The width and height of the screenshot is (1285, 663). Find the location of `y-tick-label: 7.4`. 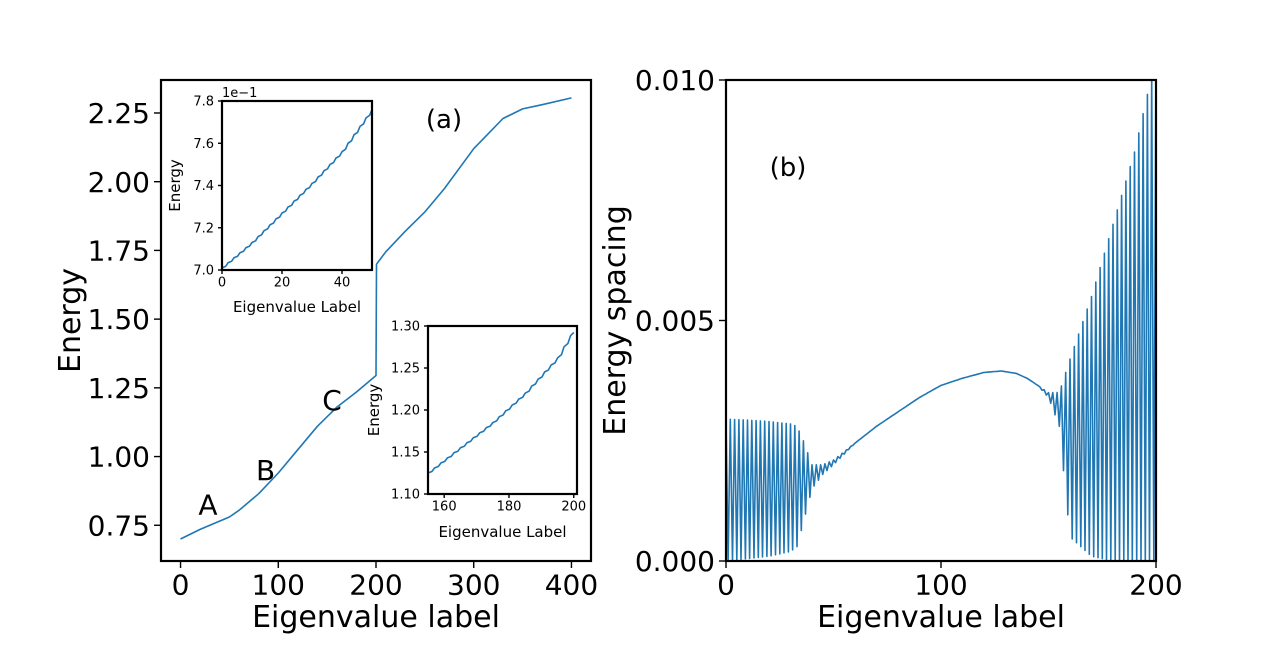

y-tick-label: 7.4 is located at coordinates (203, 186).